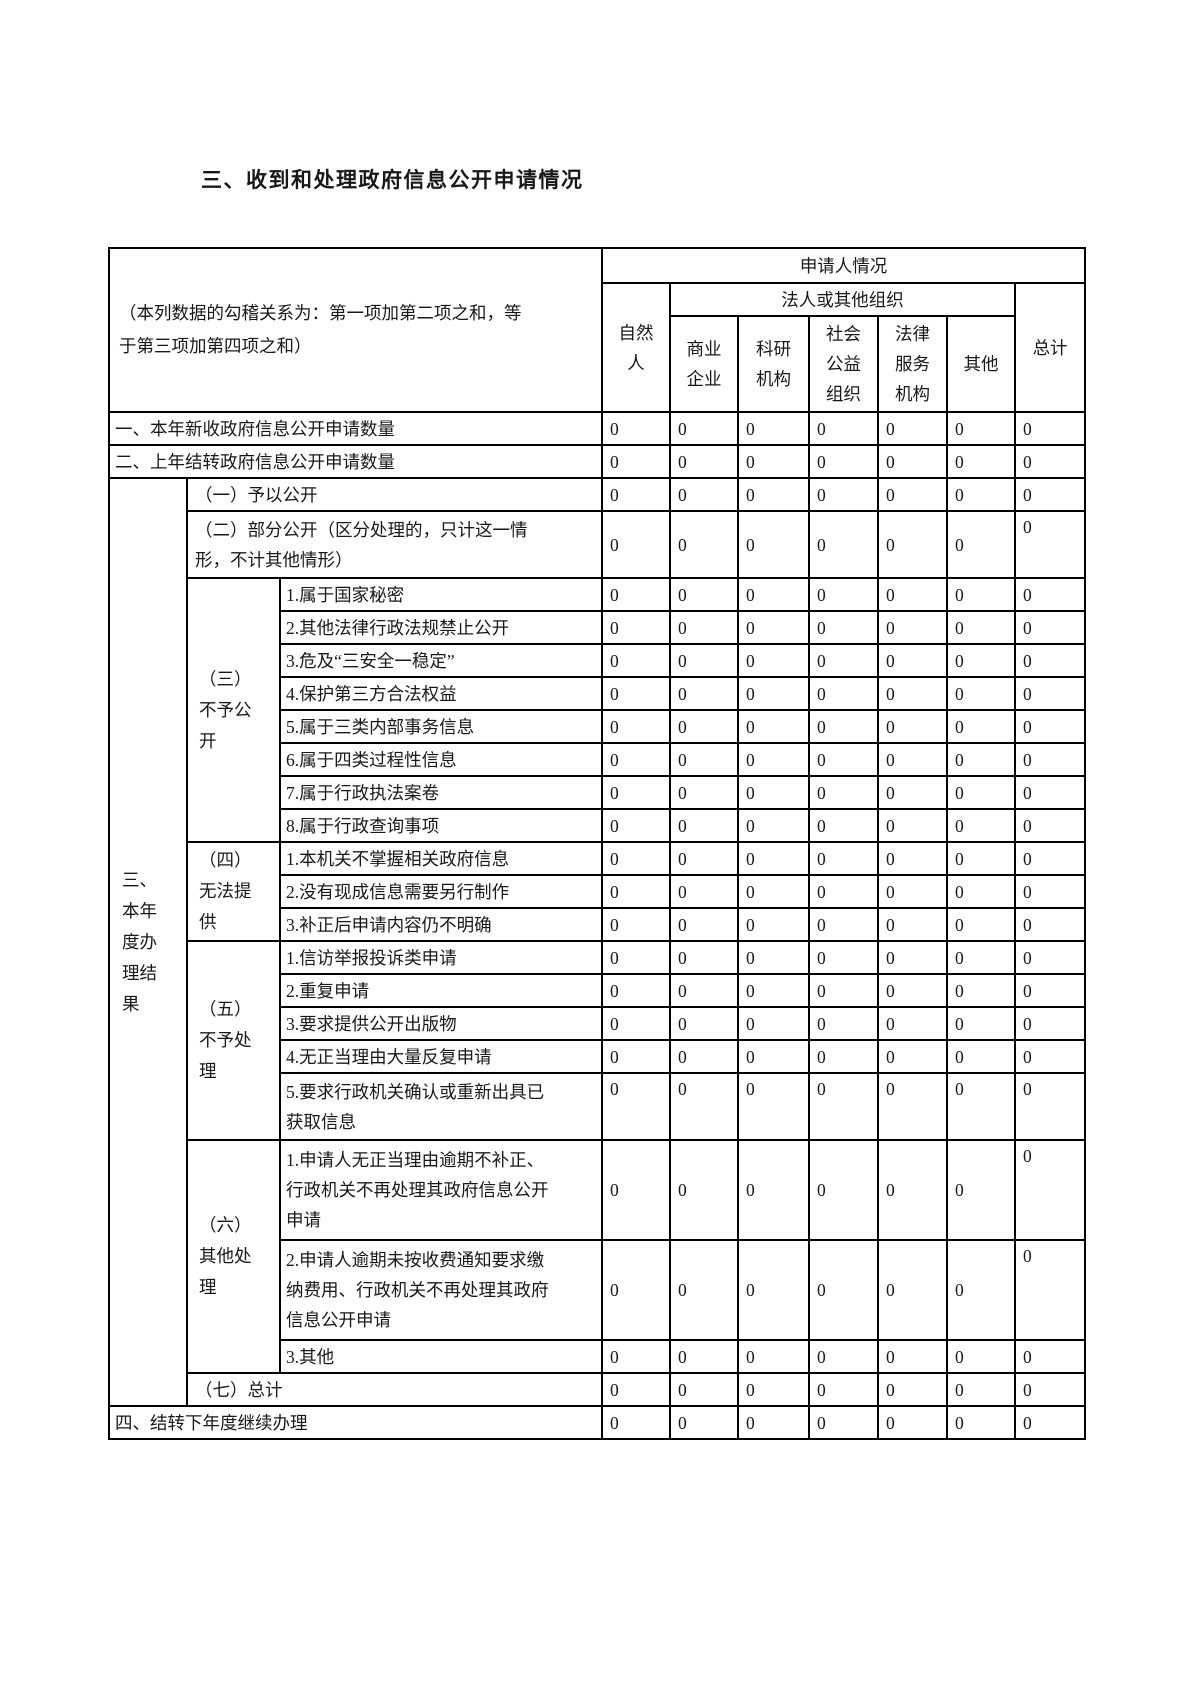 The width and height of the screenshot is (1190, 1683). I want to click on col-header-applicant-group: 申请人情况, so click(844, 265).